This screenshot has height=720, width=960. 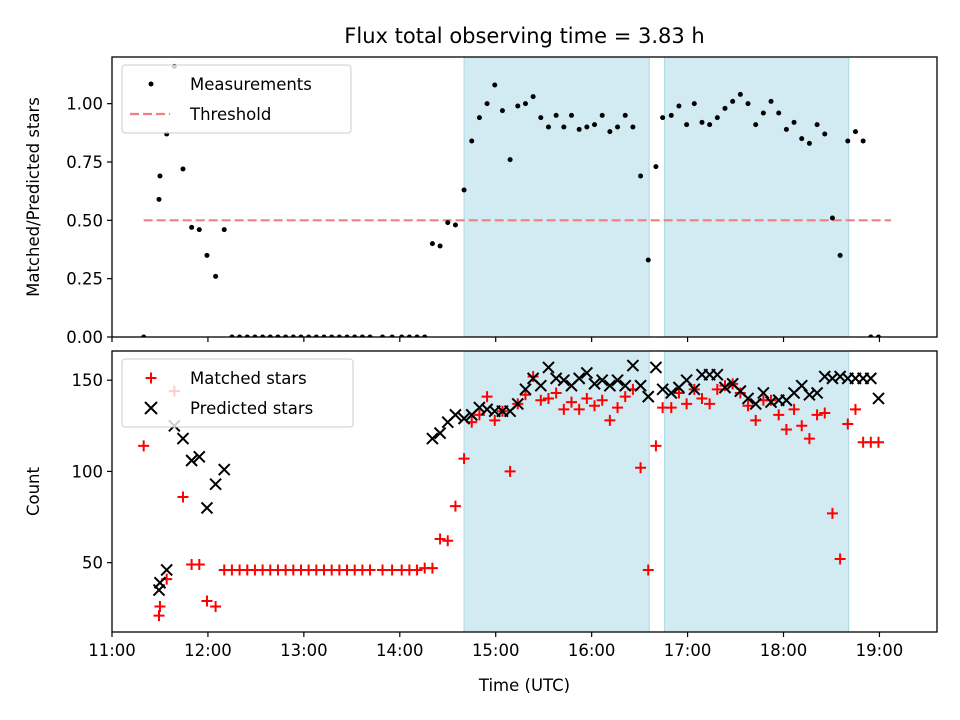 What do you see at coordinates (524, 685) in the screenshot?
I see `x-axis-label: Time (UTC)` at bounding box center [524, 685].